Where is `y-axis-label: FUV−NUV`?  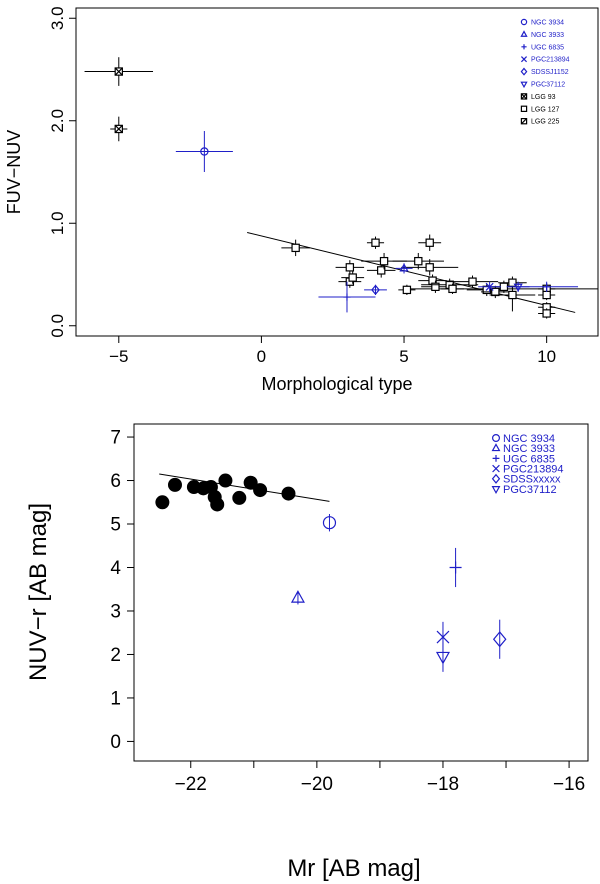 y-axis-label: FUV−NUV is located at coordinates (14, 172).